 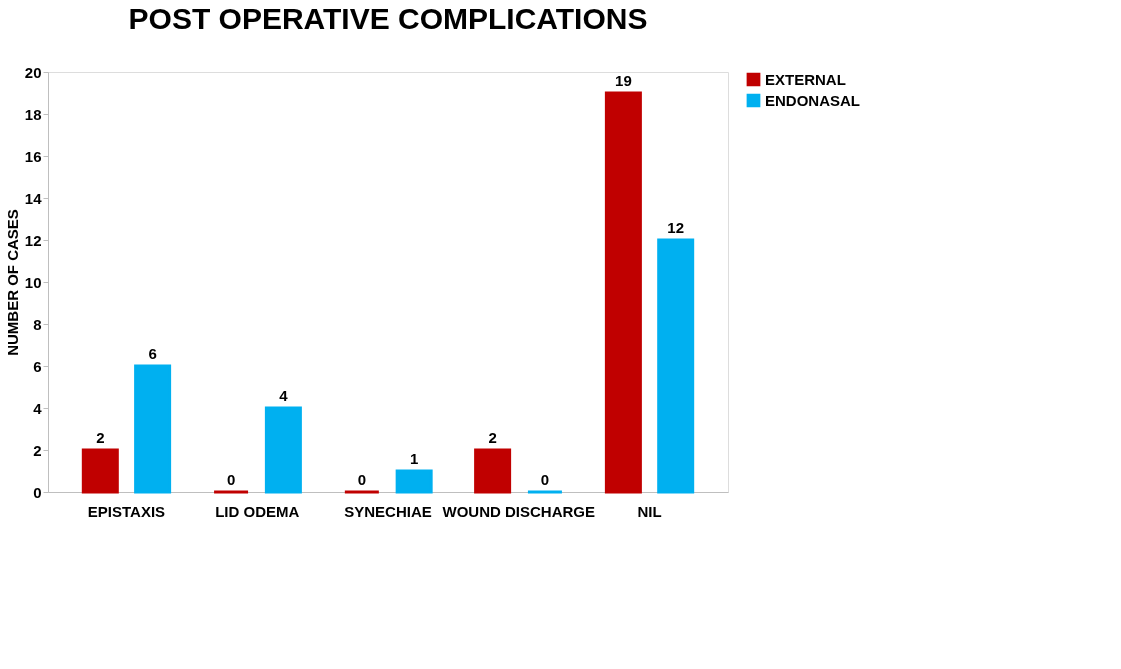 What do you see at coordinates (126, 511) in the screenshot?
I see `x-tick-label: EPISTAXIS` at bounding box center [126, 511].